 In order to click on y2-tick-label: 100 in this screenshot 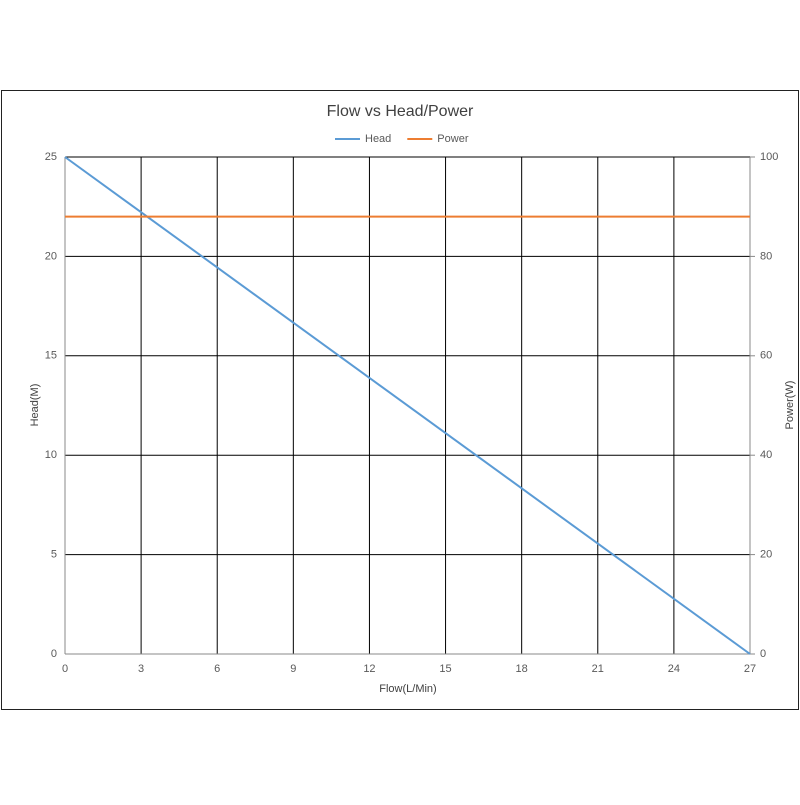, I will do `click(769, 157)`.